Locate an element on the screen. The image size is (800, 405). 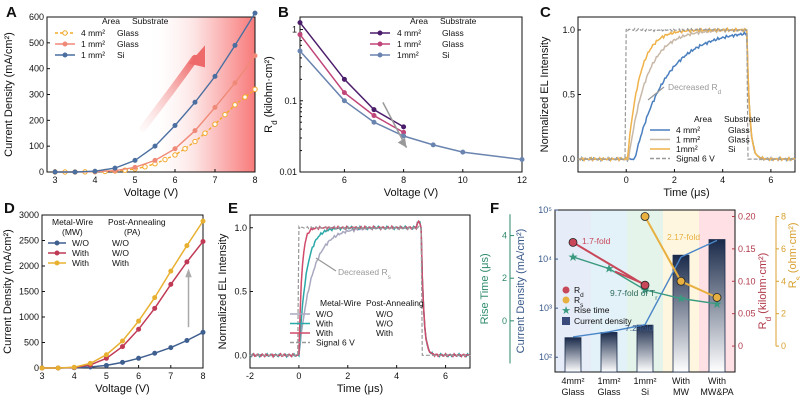
category-label-line2: Glass is located at coordinates (609, 392).